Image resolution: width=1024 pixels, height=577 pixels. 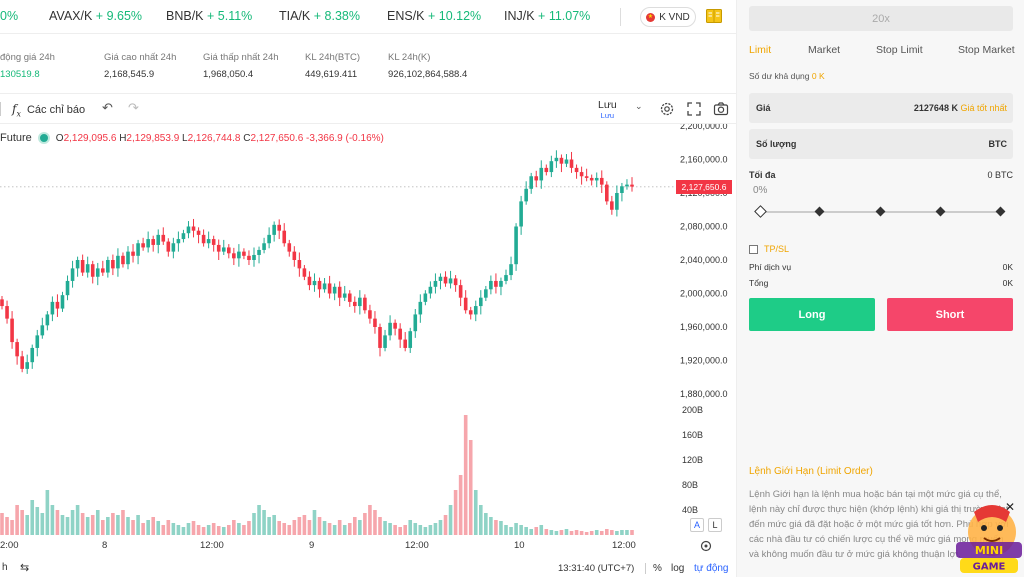 I want to click on log-toggle: log, so click(x=678, y=568).